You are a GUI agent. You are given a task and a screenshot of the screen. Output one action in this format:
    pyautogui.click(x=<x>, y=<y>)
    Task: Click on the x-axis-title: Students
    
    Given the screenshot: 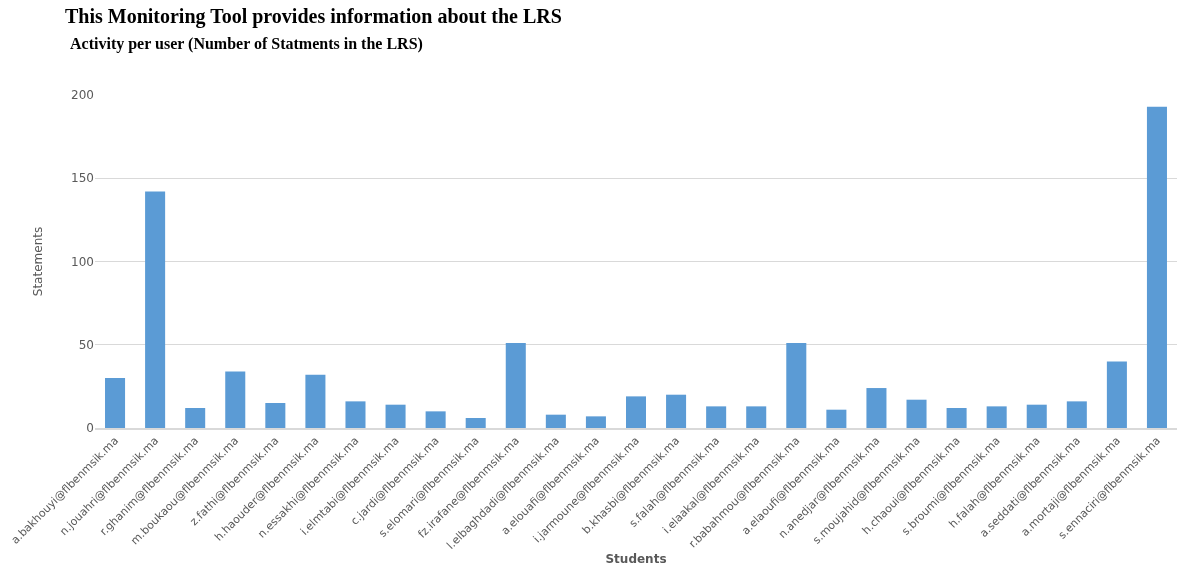 What is the action you would take?
    pyautogui.click(x=636, y=559)
    